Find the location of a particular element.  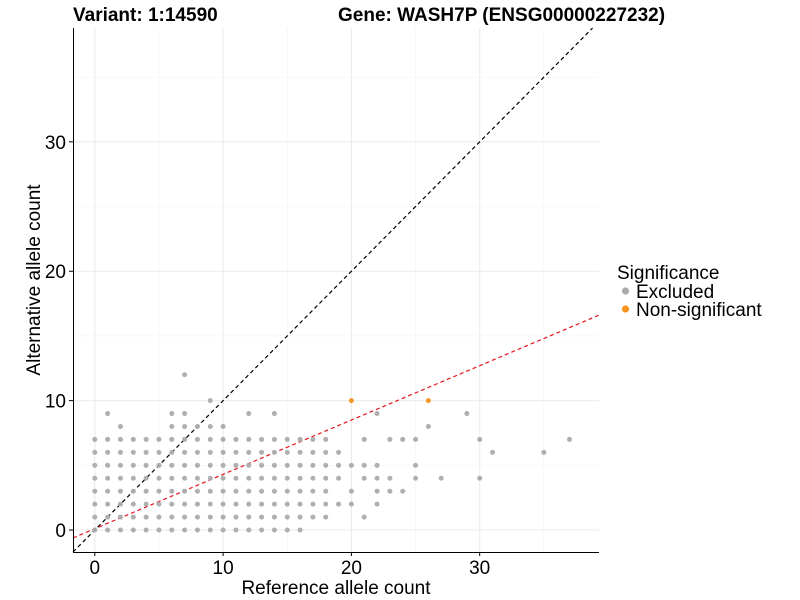

legend-title: Significance is located at coordinates (668, 273).